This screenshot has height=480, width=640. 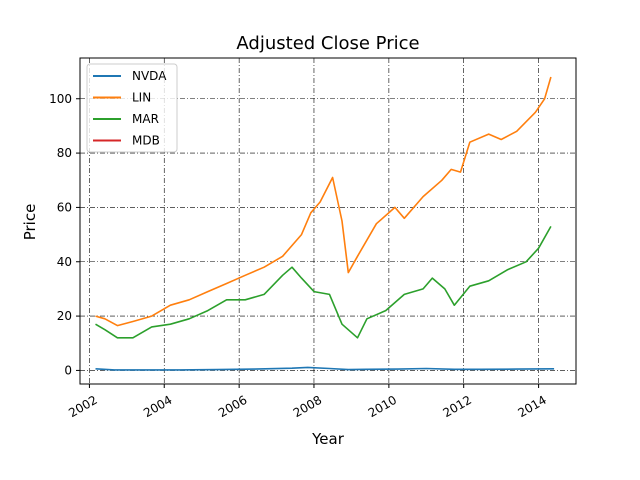 I want to click on y-tick-label: 60, so click(x=64, y=207).